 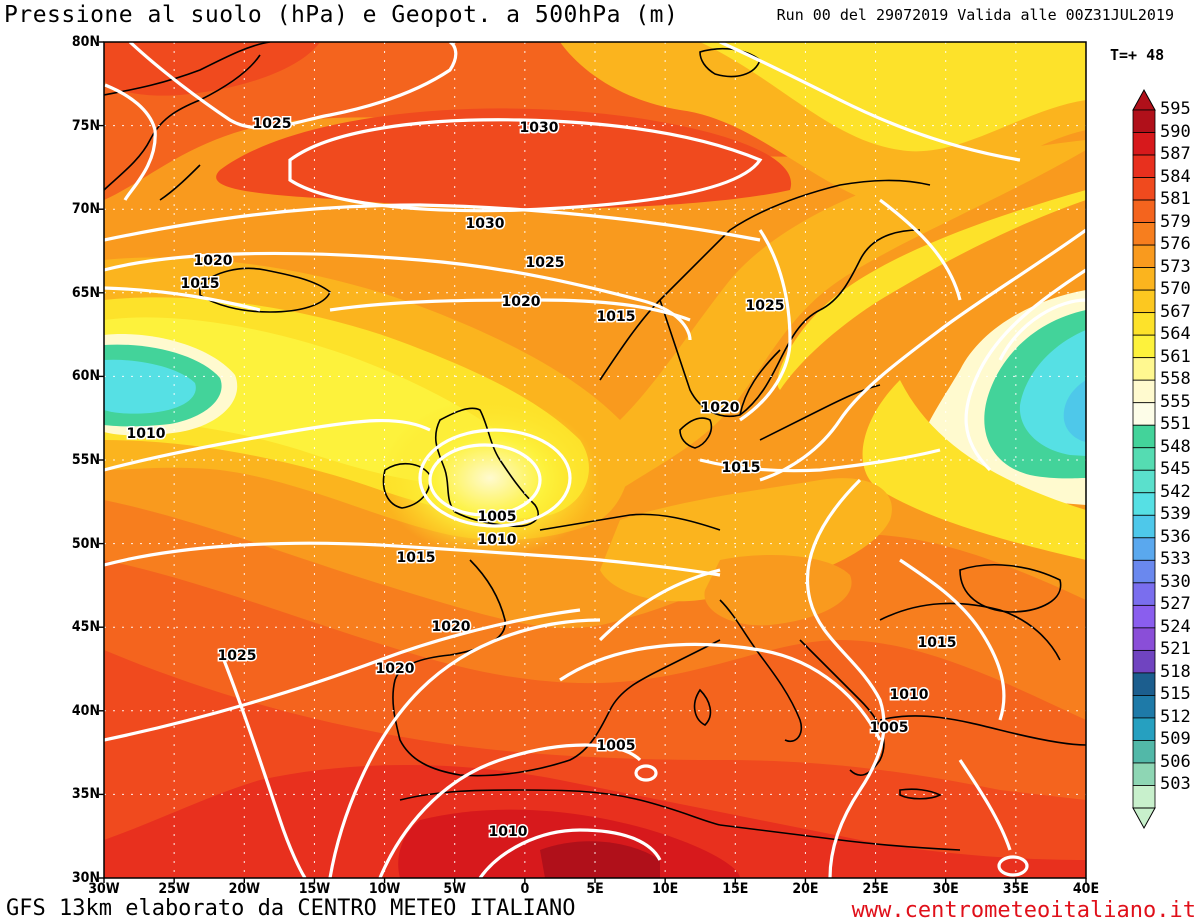 What do you see at coordinates (1175, 199) in the screenshot?
I see `colorbar-label: 581` at bounding box center [1175, 199].